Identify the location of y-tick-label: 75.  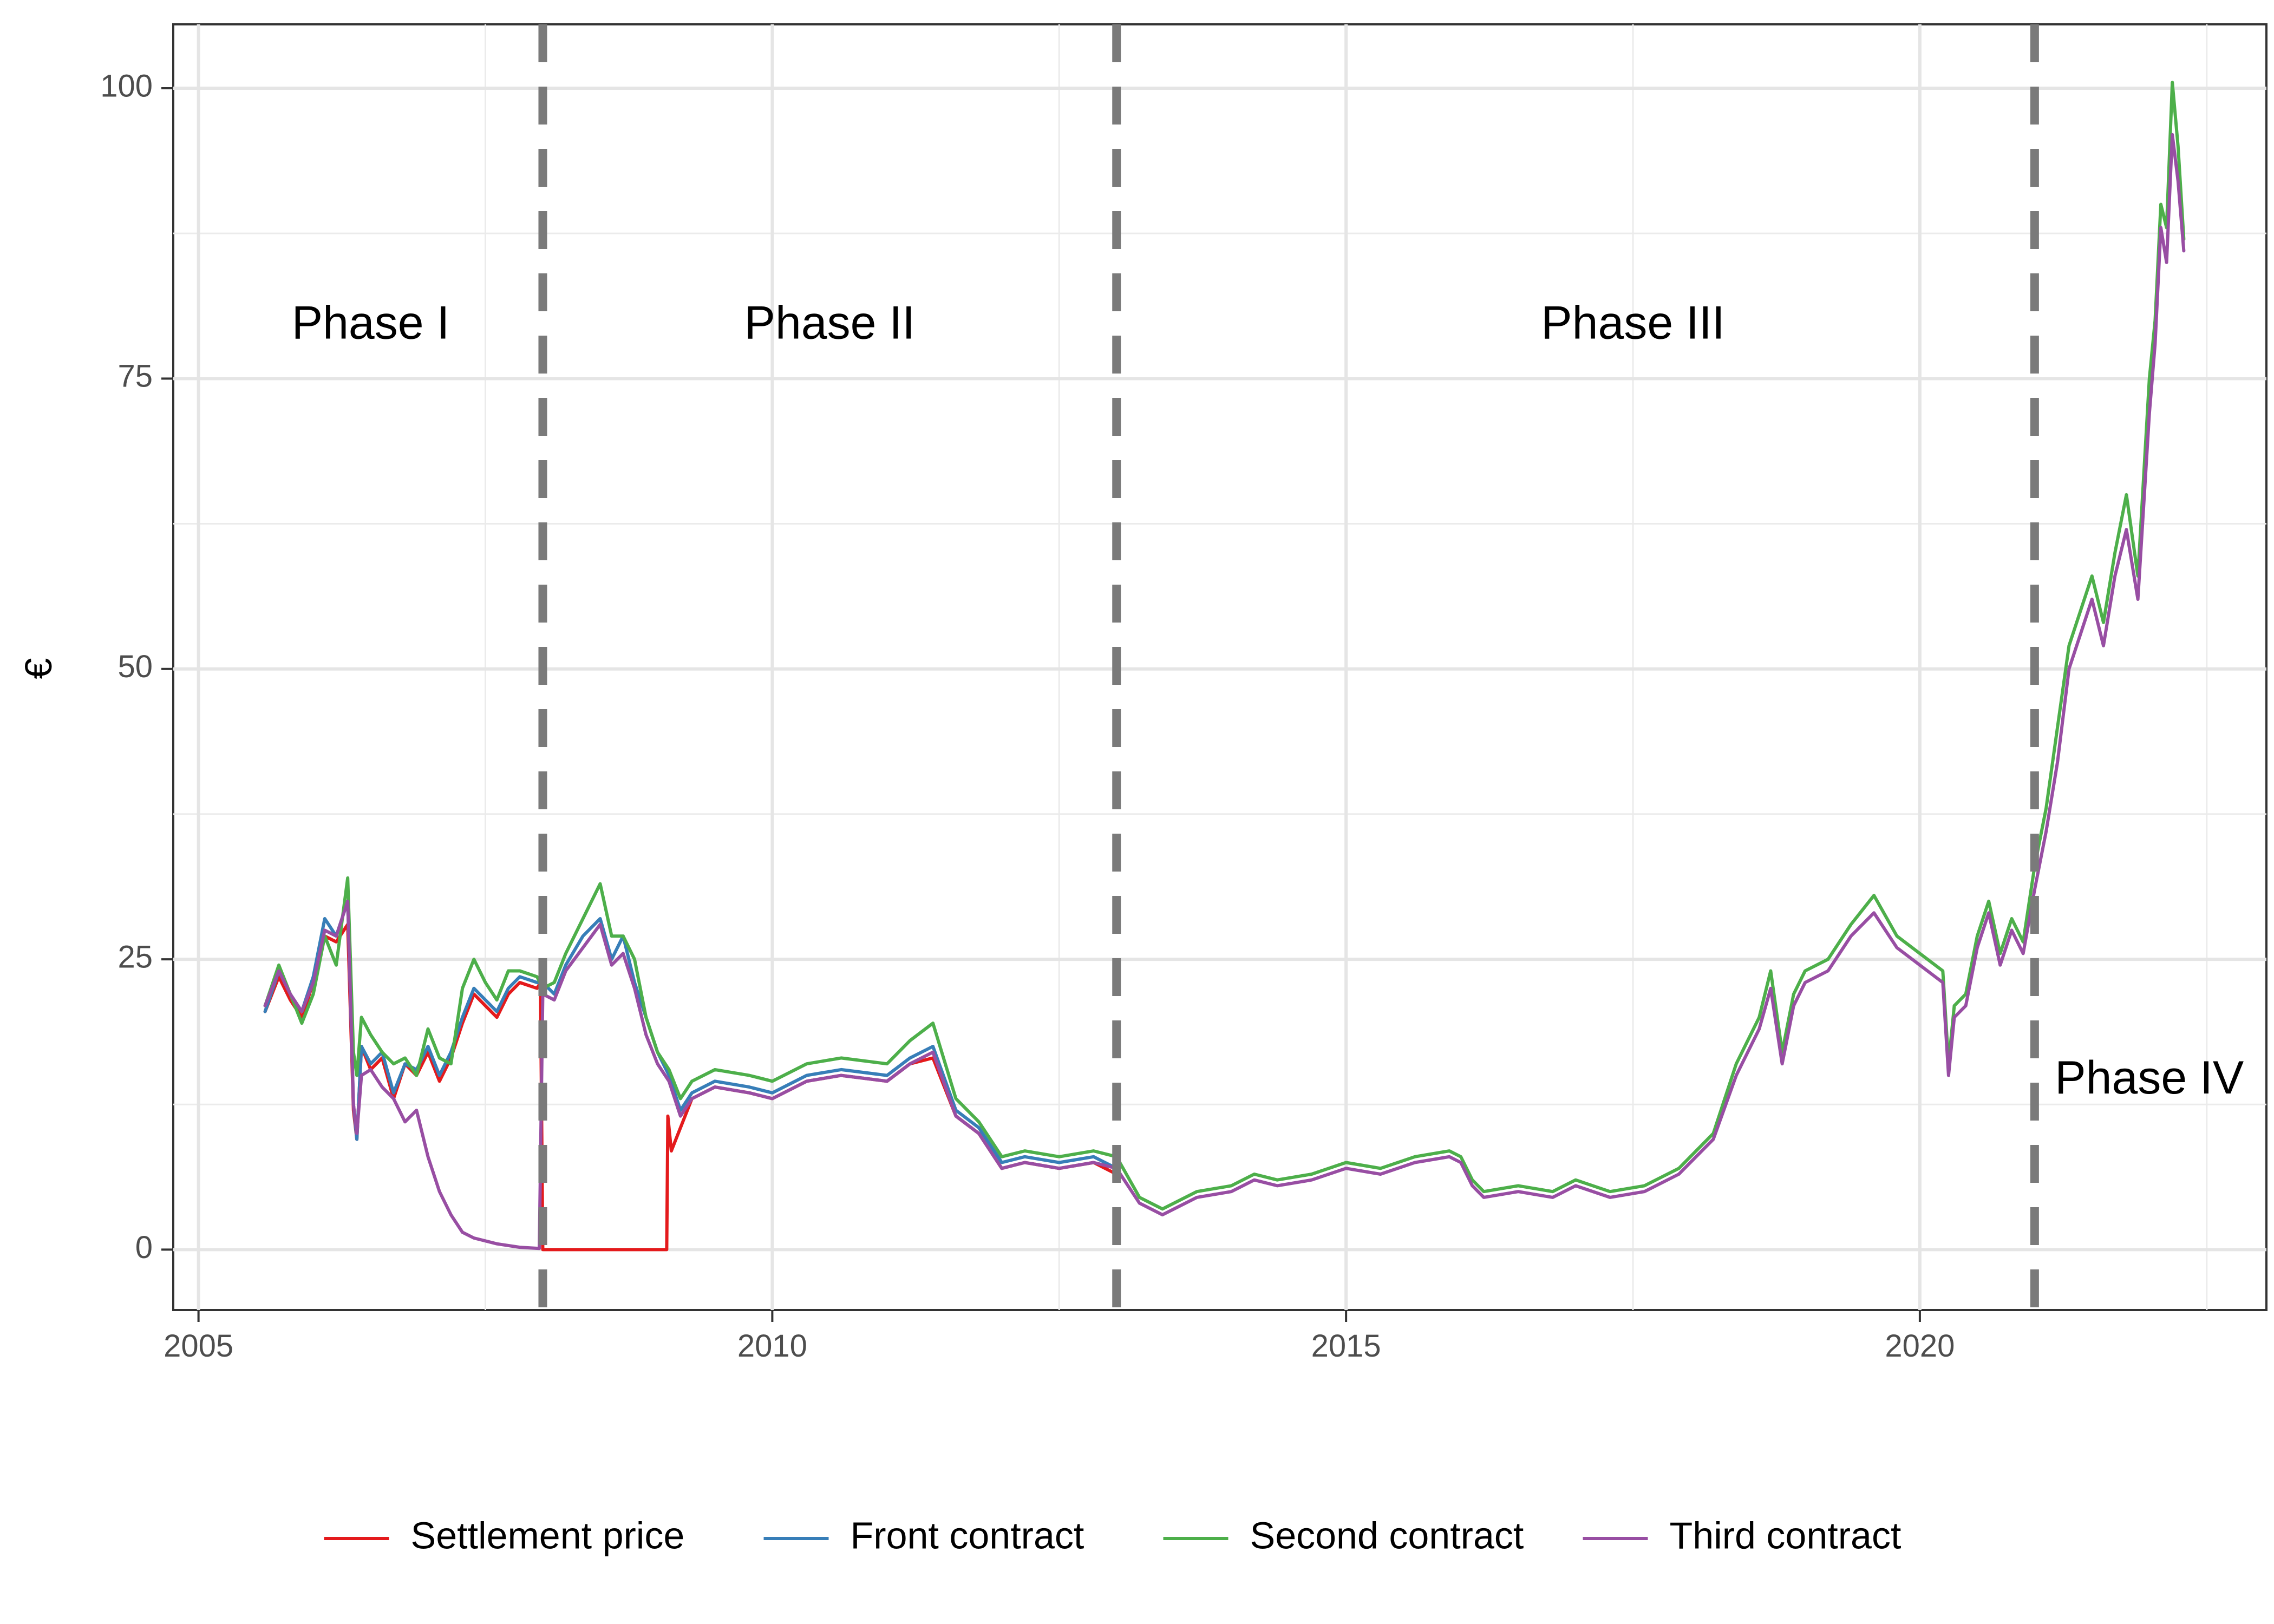
(135, 376).